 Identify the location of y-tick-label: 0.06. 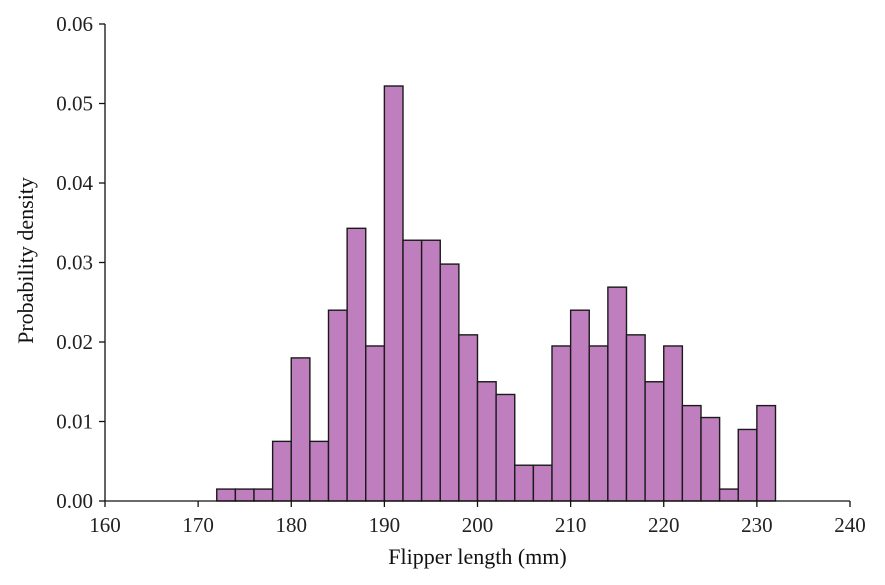
(74, 24).